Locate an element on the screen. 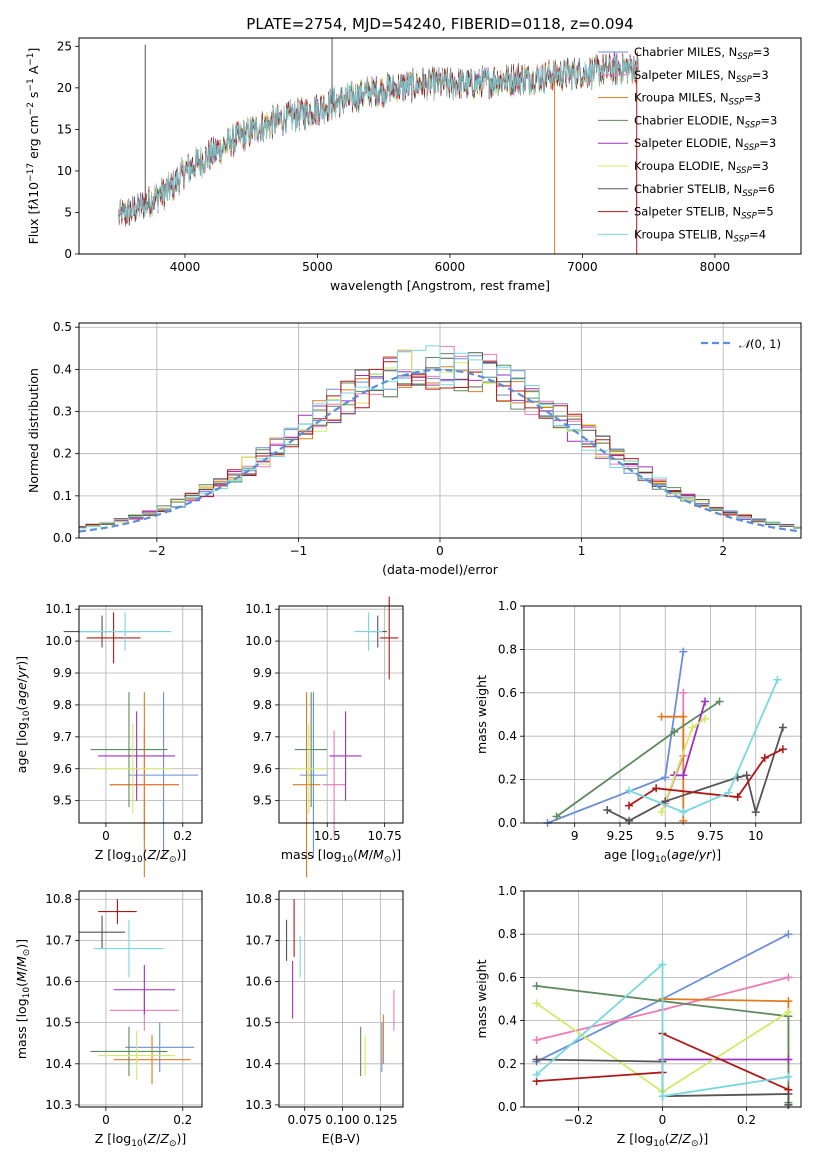 The height and width of the screenshot is (1170, 819). legend-label-salpeter-miles: Salpeter MILES, NSSP=3 is located at coordinates (701, 76).